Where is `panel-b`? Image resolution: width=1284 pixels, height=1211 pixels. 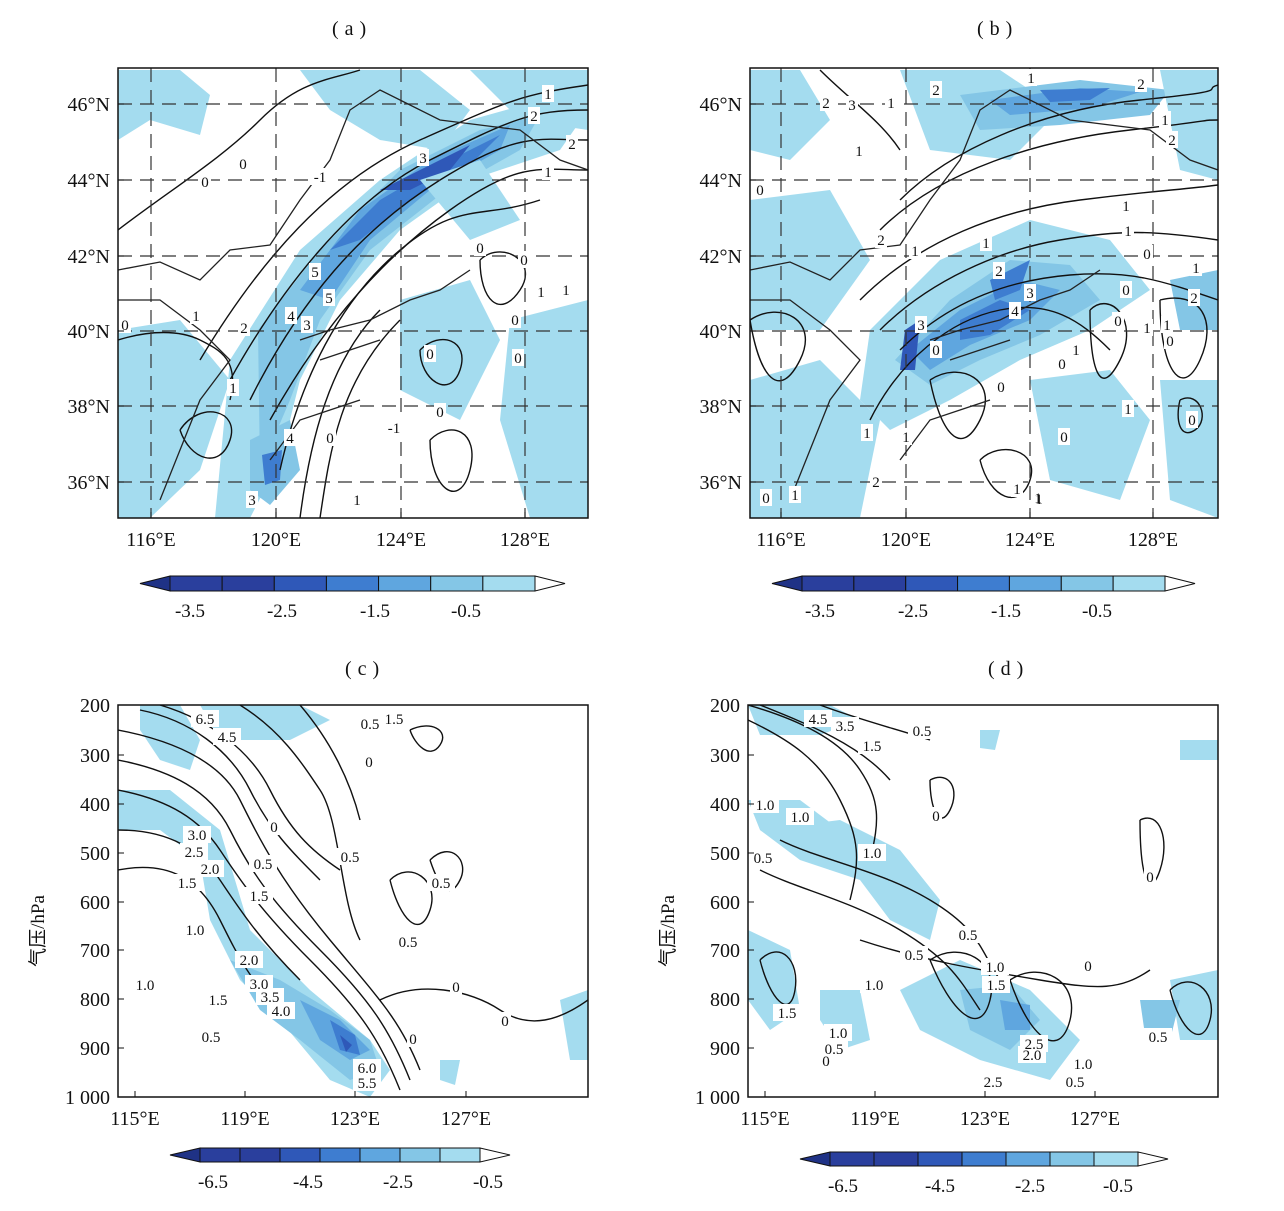 panel-b is located at coordinates (984, 293).